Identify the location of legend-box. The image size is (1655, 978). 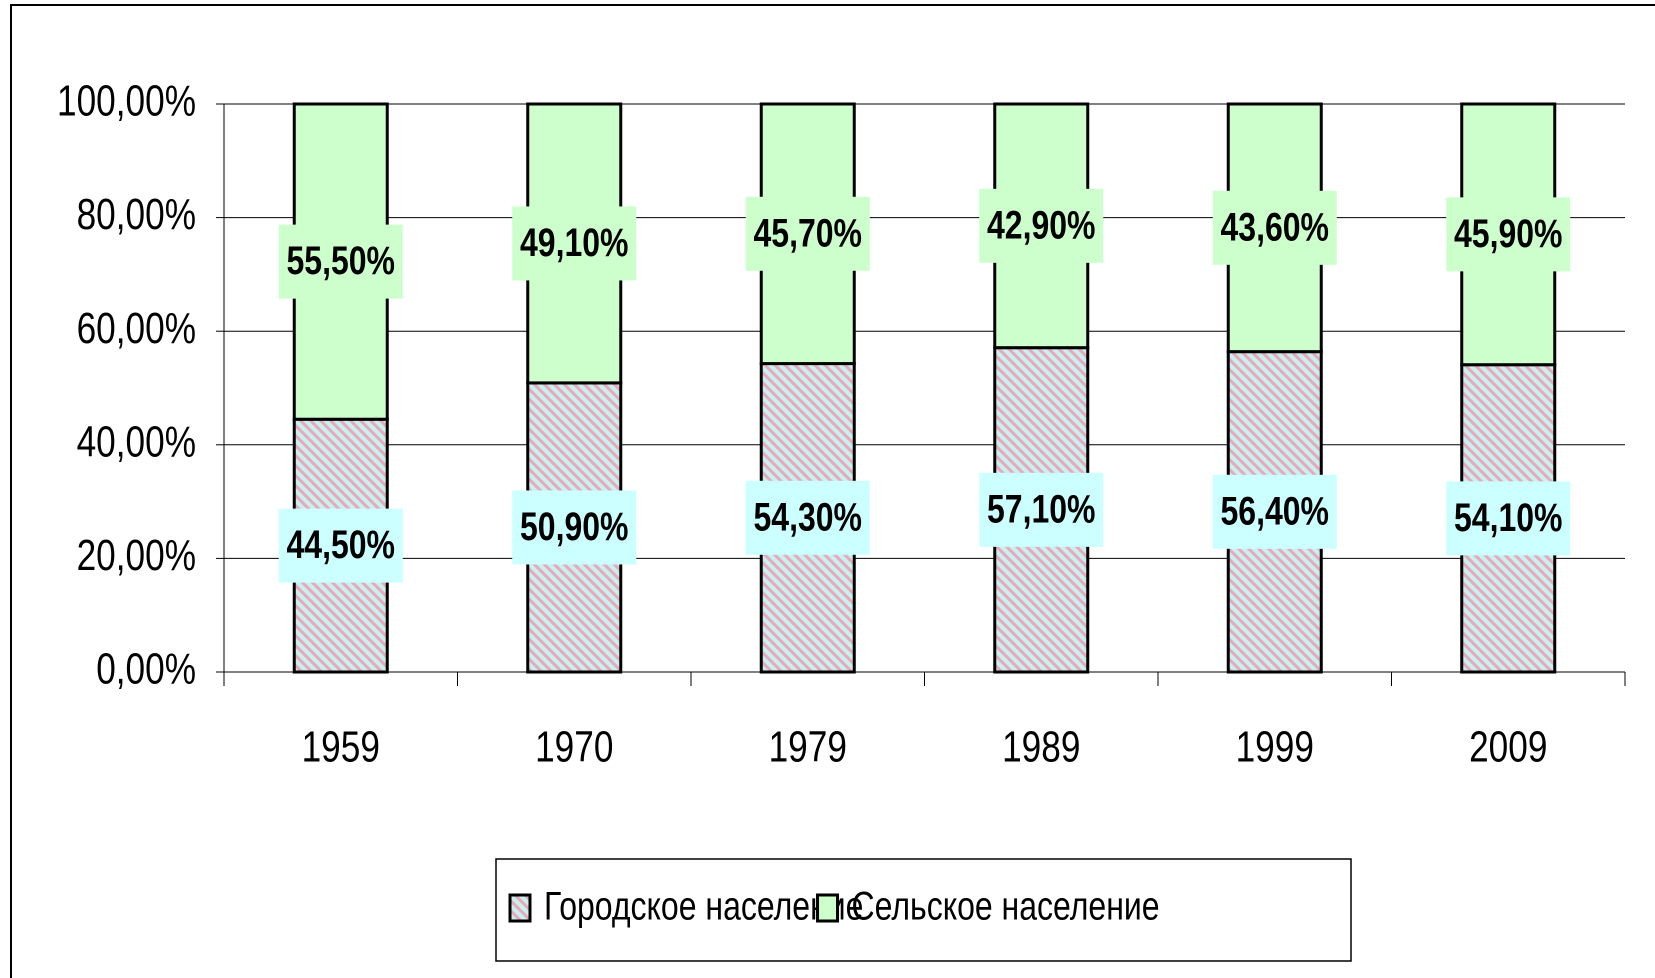
(923, 910).